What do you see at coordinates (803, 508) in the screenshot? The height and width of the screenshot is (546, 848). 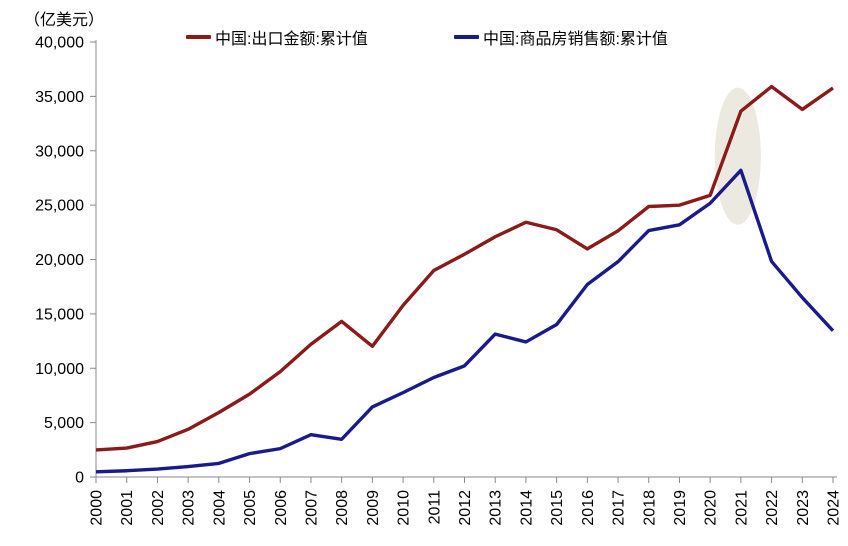 I see `x-axis-tick-label: 2023` at bounding box center [803, 508].